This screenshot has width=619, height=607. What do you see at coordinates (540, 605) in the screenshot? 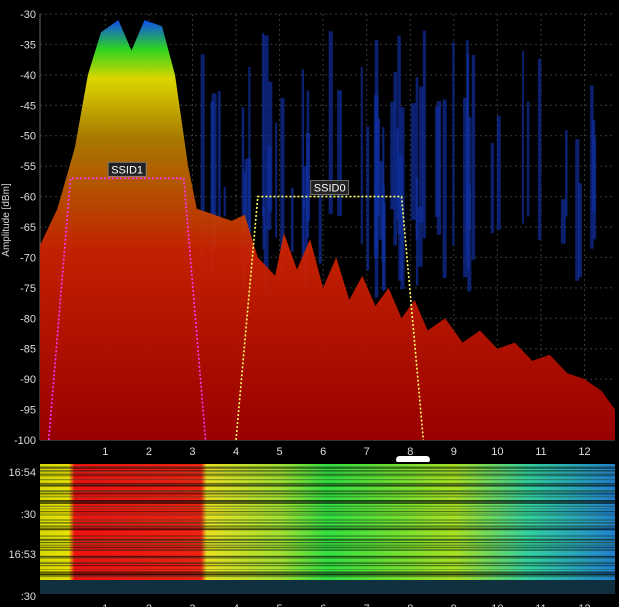
I see `waterfall-x-tick-label: 11` at bounding box center [540, 605].